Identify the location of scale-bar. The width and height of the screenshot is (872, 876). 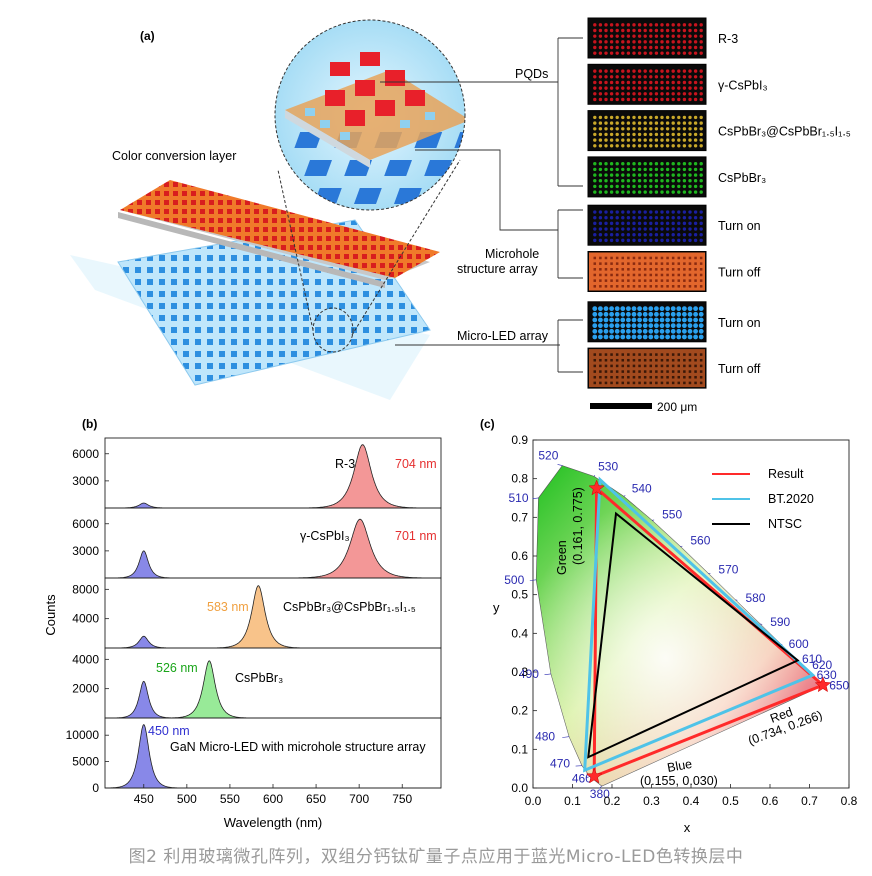
(621, 406).